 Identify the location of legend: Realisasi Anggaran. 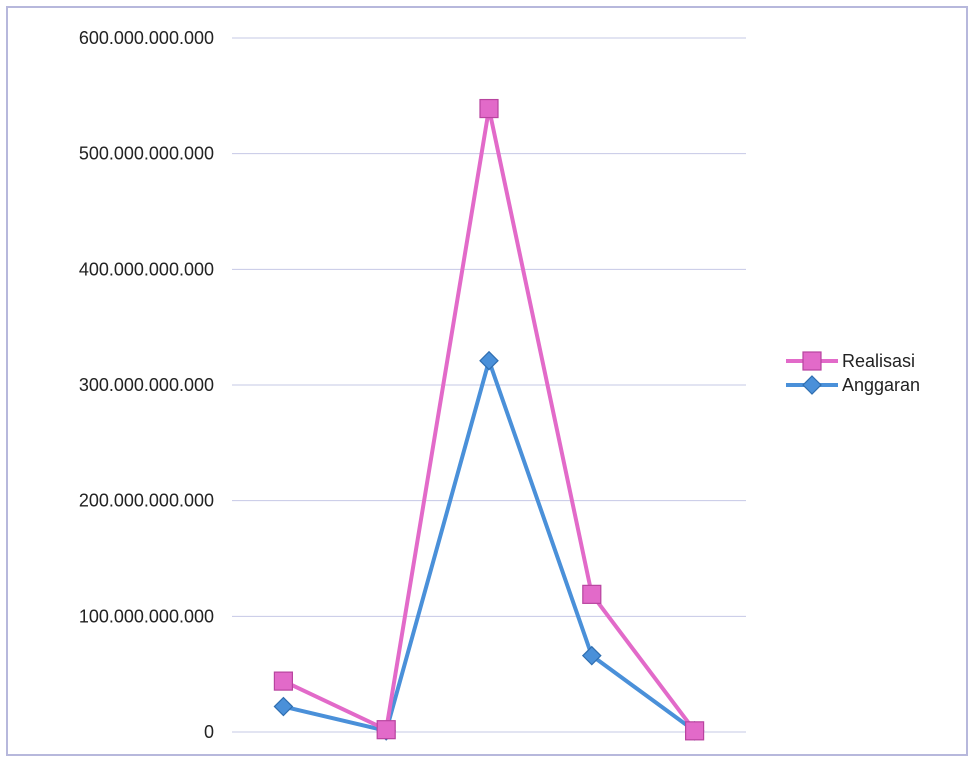
(853, 373).